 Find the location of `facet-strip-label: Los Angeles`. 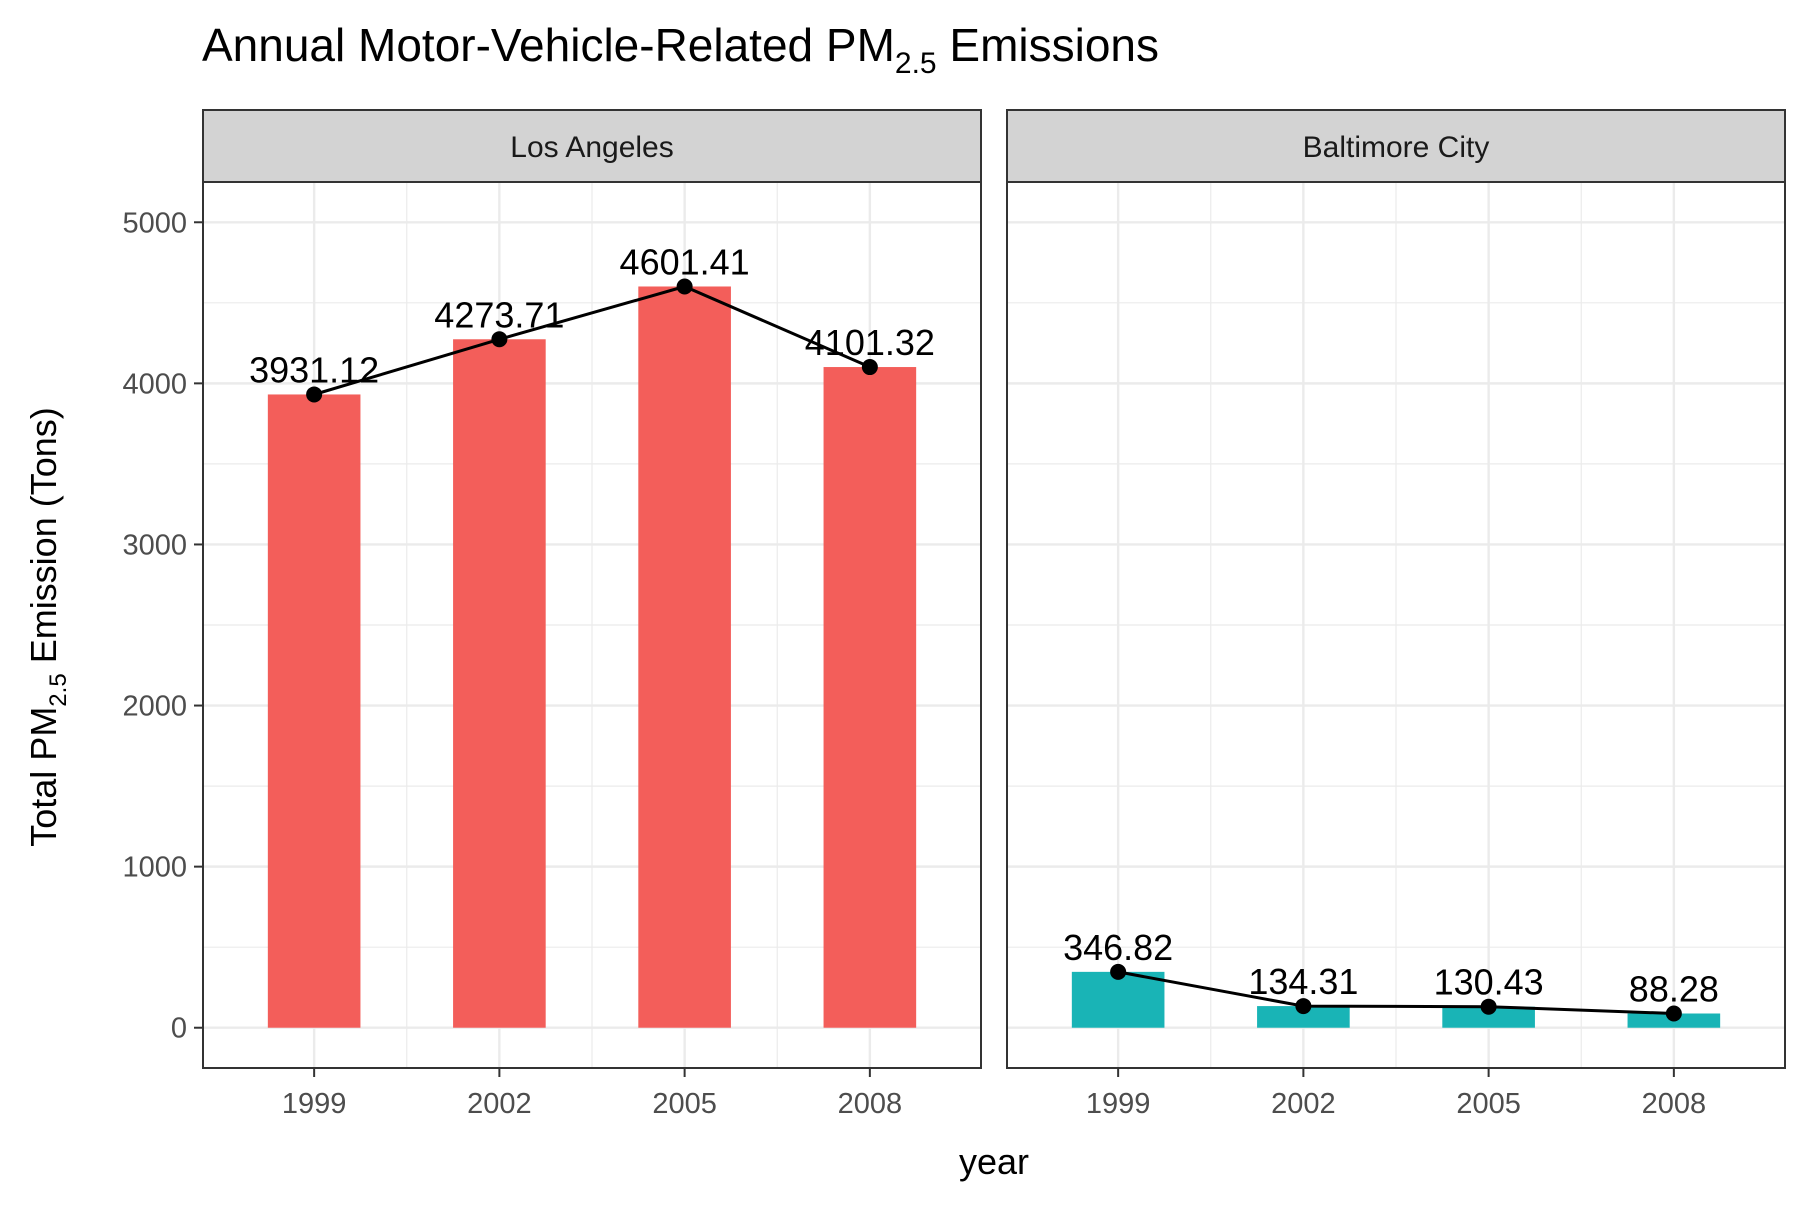

facet-strip-label: Los Angeles is located at coordinates (591, 147).